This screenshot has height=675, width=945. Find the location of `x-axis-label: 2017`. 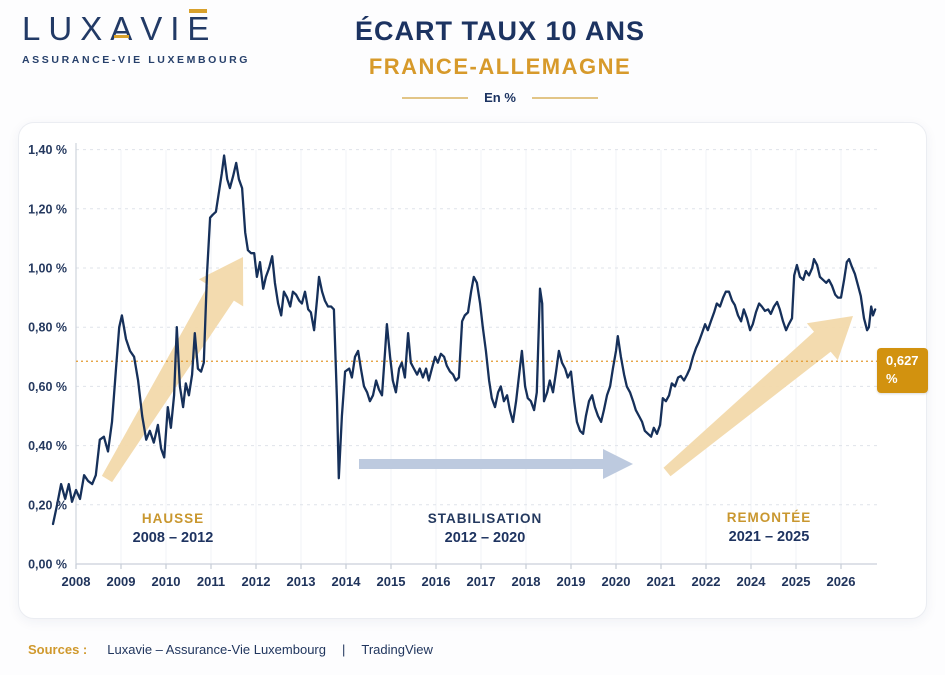

x-axis-label: 2017 is located at coordinates (481, 581).